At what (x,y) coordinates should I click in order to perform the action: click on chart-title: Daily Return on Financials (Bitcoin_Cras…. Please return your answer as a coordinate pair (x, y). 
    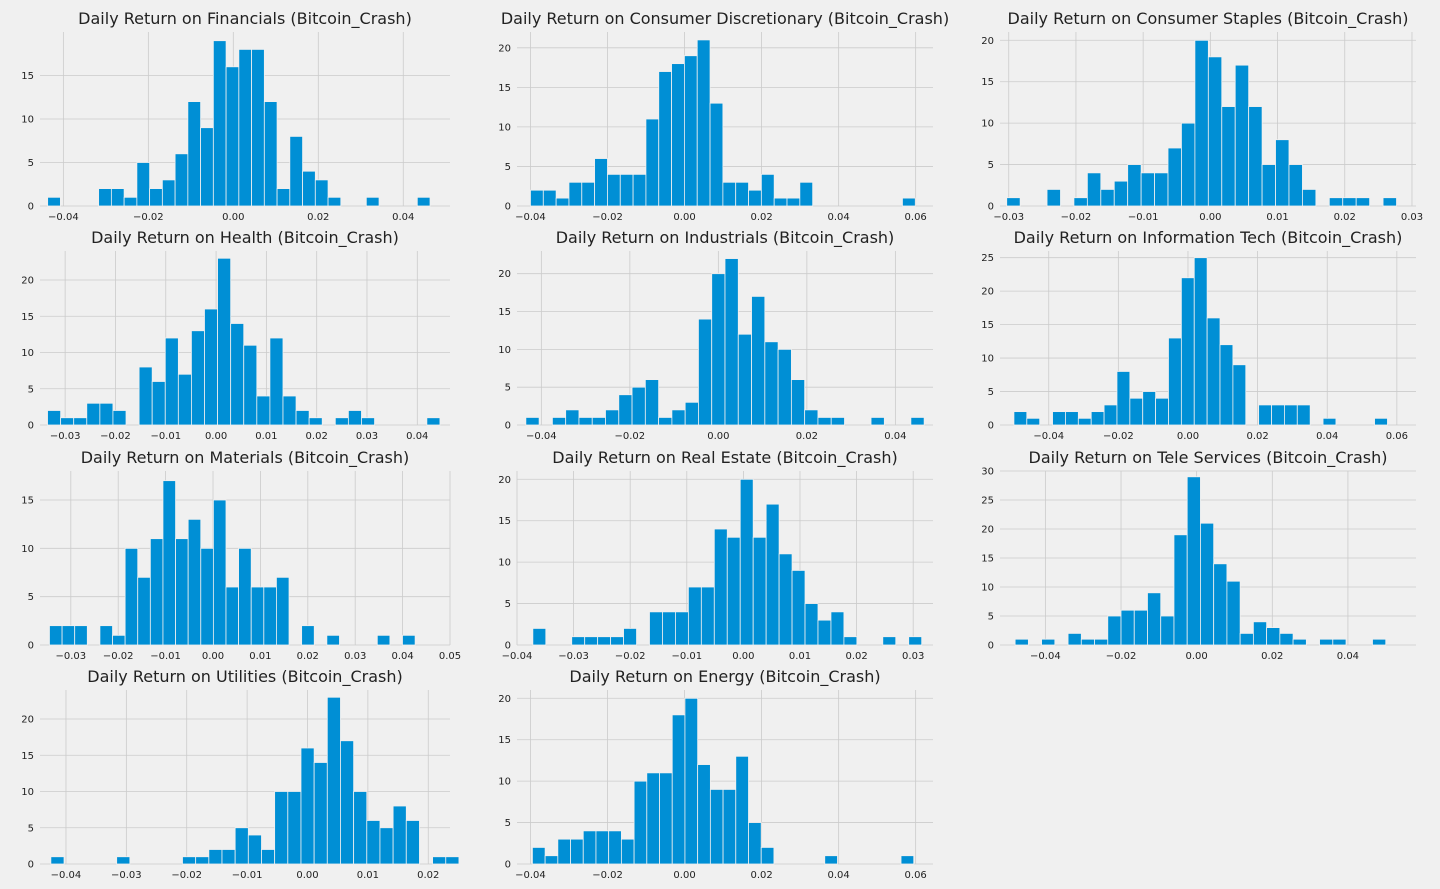
    Looking at the image, I should click on (245, 19).